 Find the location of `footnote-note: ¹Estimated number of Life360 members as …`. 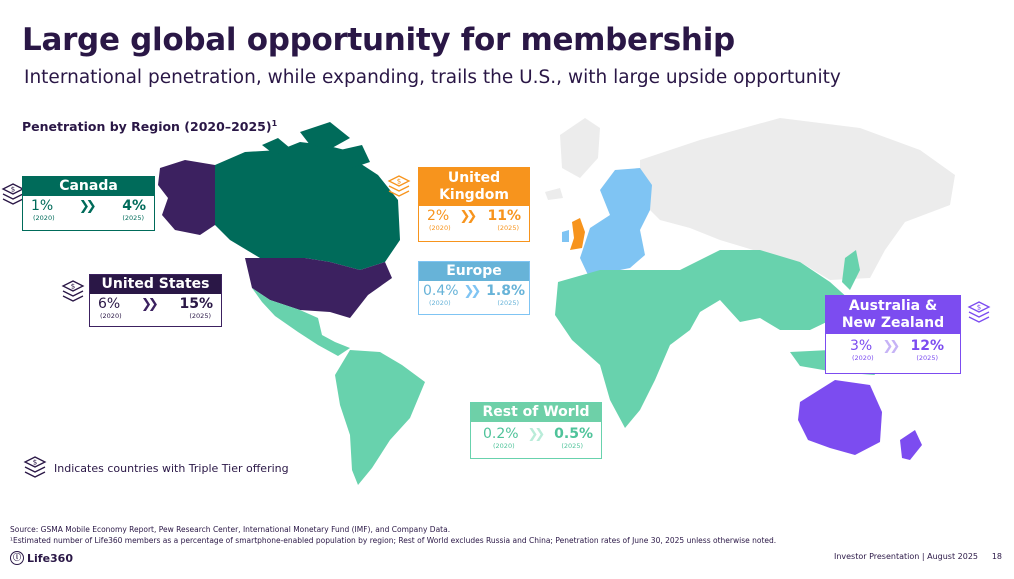

footnote-note: ¹Estimated number of Life360 members as … is located at coordinates (393, 540).